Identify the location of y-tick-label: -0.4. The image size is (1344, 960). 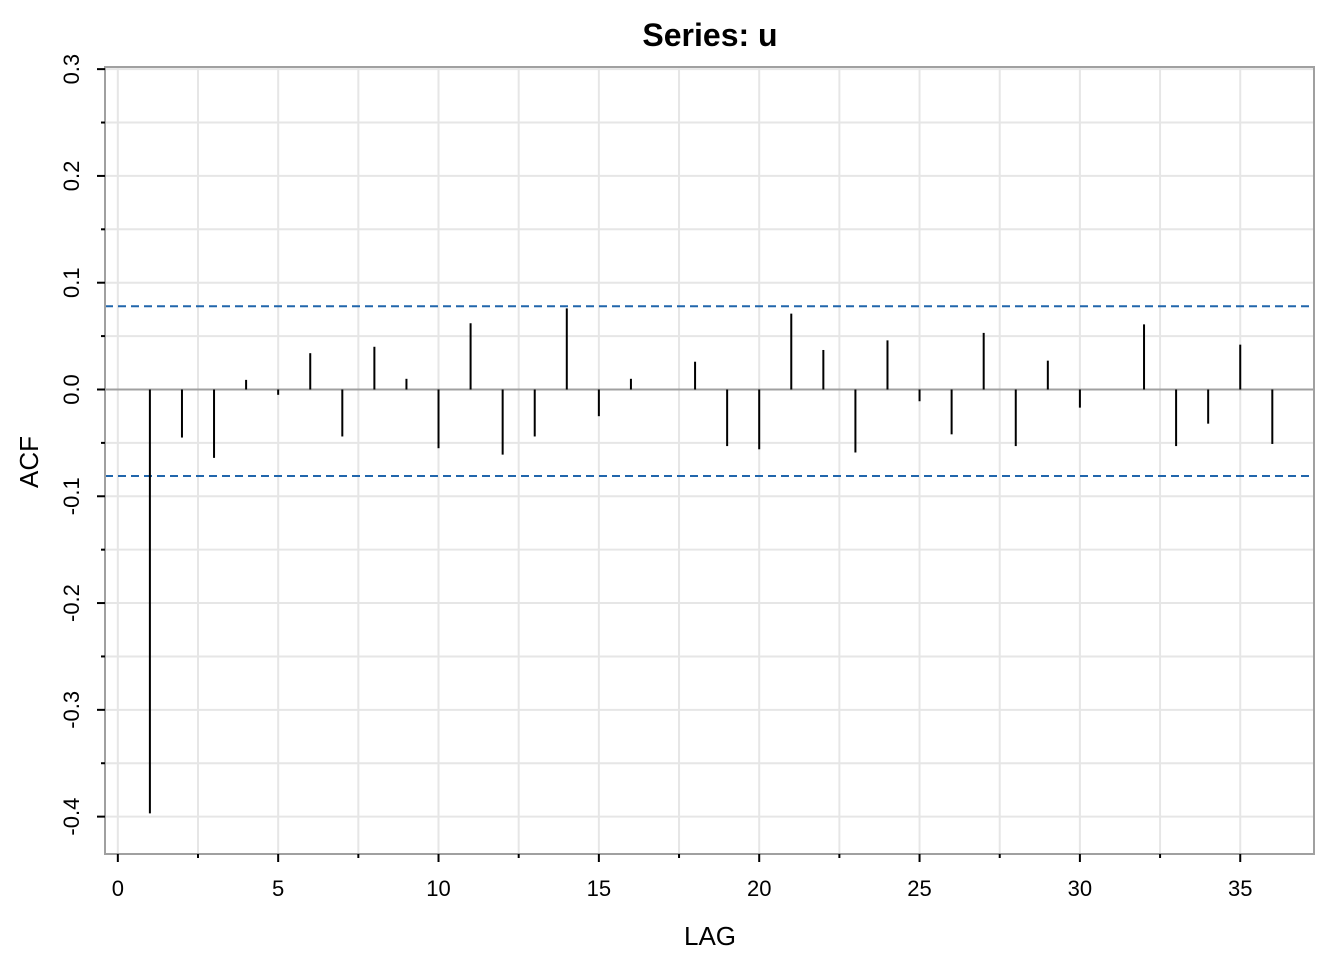
(71, 817).